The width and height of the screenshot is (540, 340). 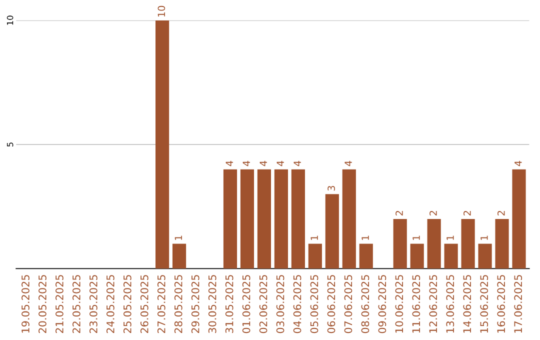 What do you see at coordinates (280, 304) in the screenshot?
I see `x-tick-label: 03.06.2025` at bounding box center [280, 304].